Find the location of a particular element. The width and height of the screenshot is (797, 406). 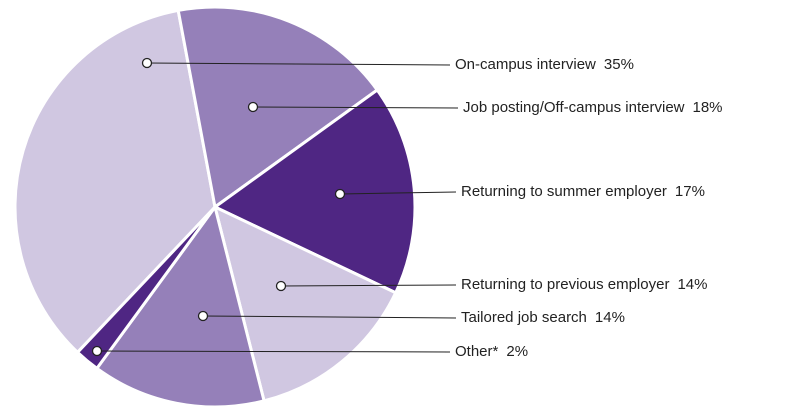

slice-label: Tailored job search 14% is located at coordinates (543, 317).